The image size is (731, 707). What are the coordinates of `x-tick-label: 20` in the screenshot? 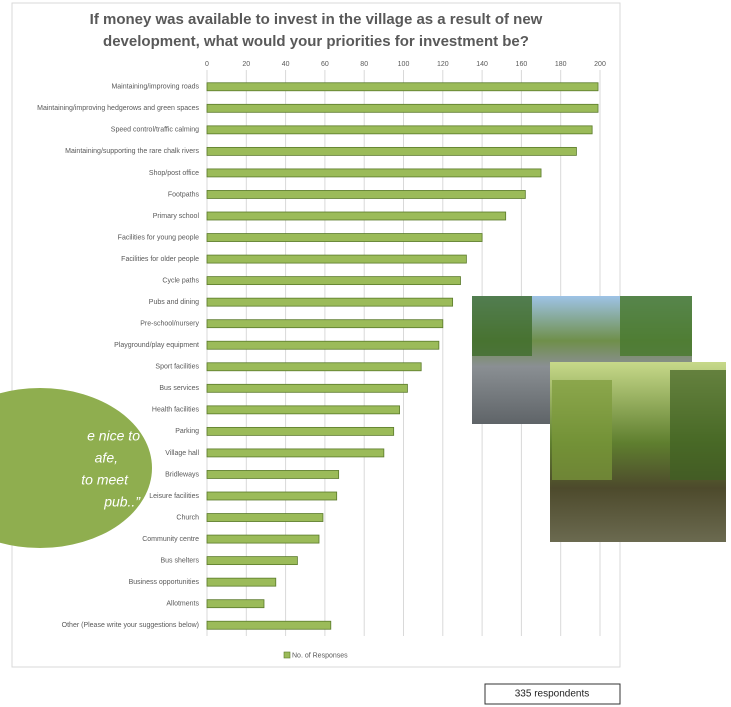 It's located at (246, 64).